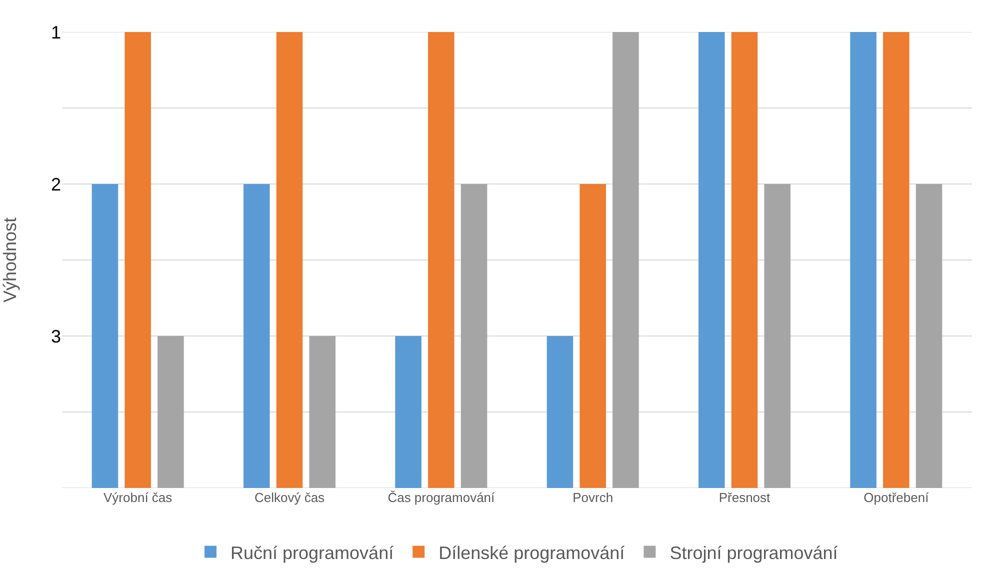 Image resolution: width=982 pixels, height=581 pixels. Describe the element at coordinates (55, 32) in the screenshot. I see `y-tick-label: 1` at that location.